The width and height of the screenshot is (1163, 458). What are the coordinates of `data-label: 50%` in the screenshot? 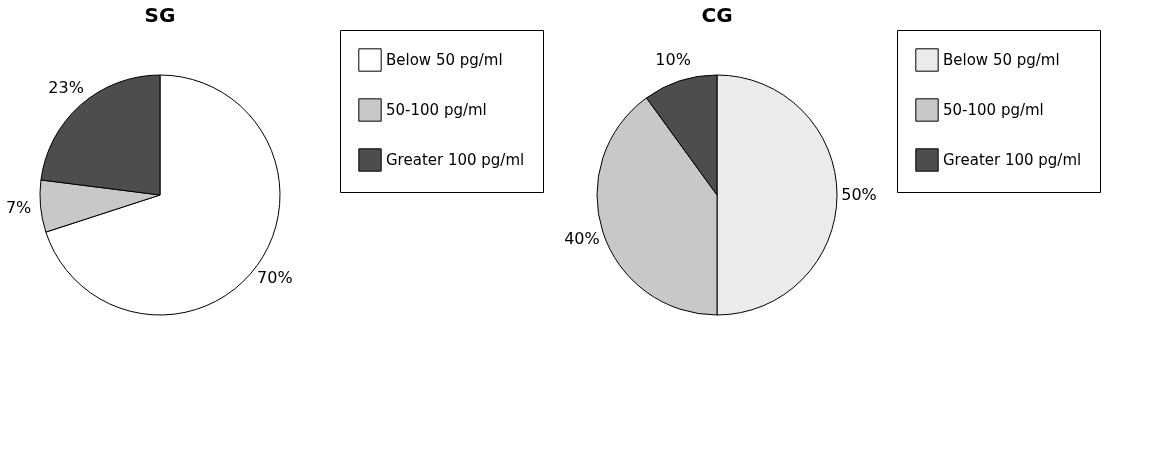 It's located at (859, 194).